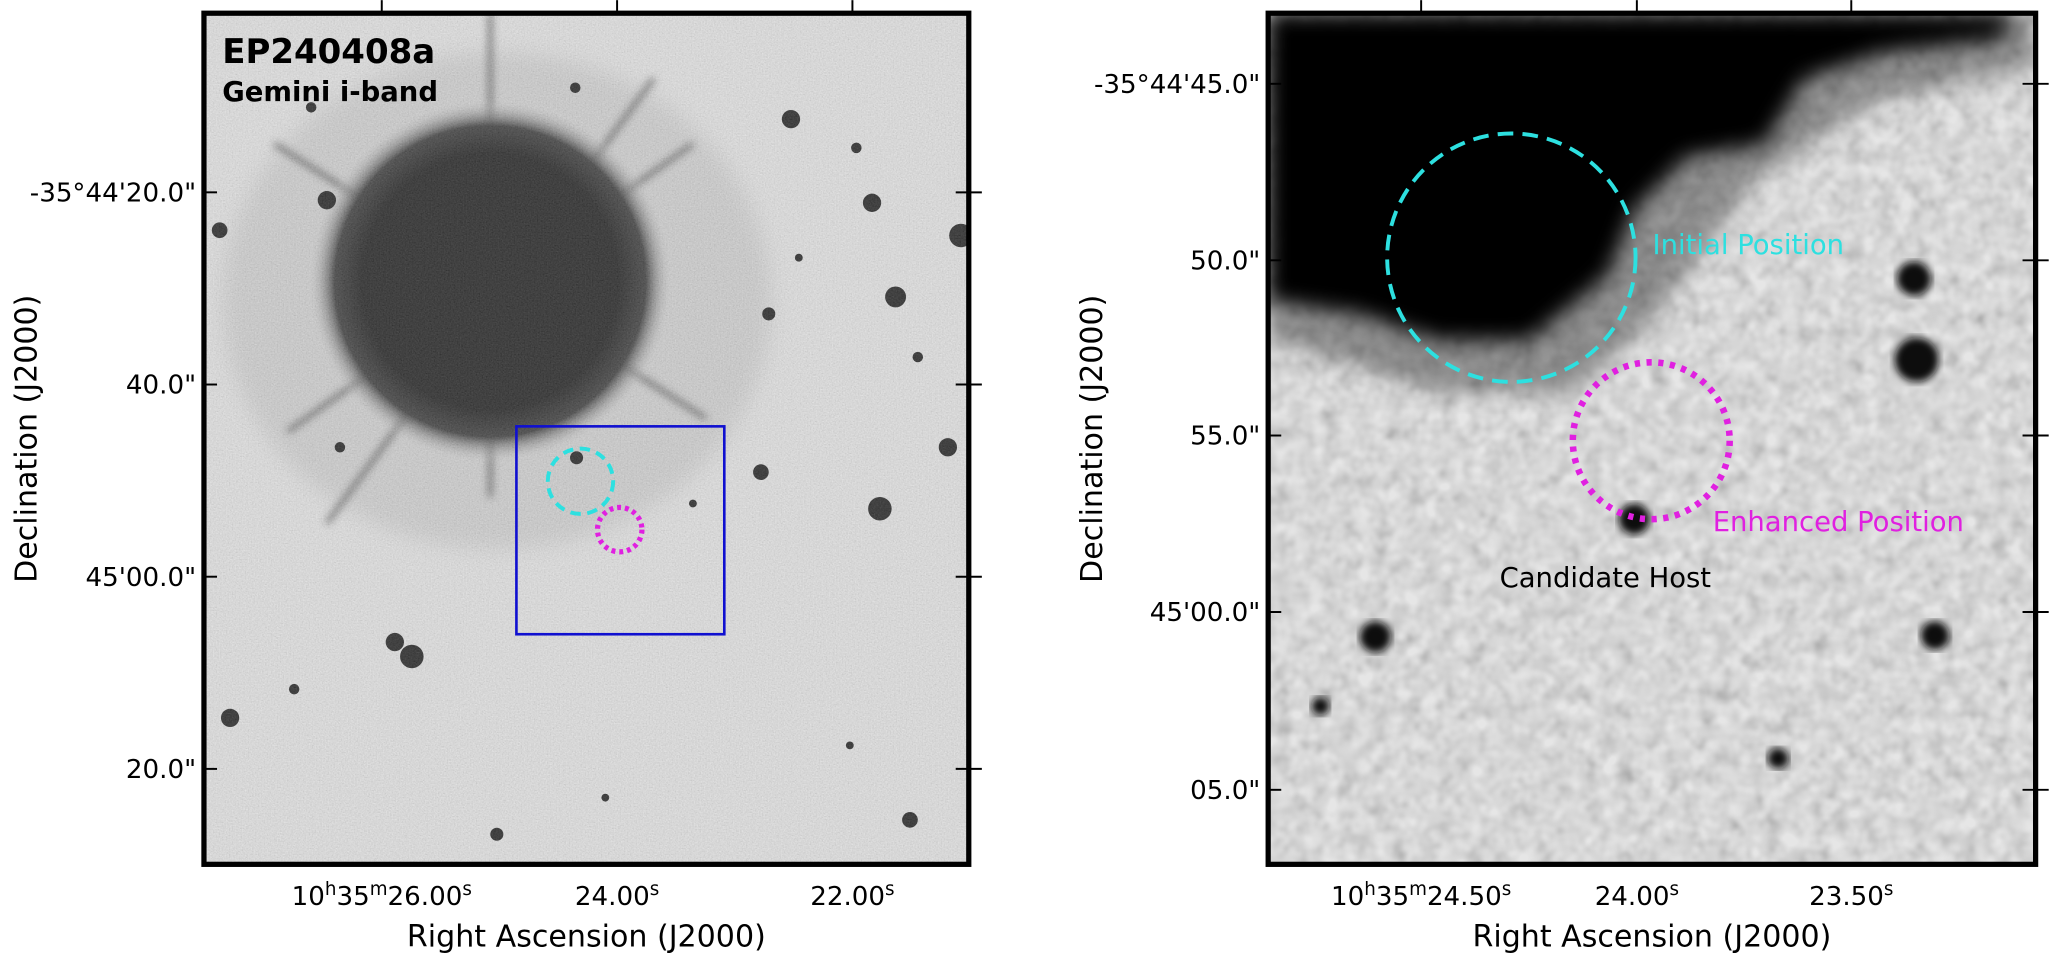 The image size is (2050, 956). Describe the element at coordinates (328, 52) in the screenshot. I see `title: EP240408a` at that location.